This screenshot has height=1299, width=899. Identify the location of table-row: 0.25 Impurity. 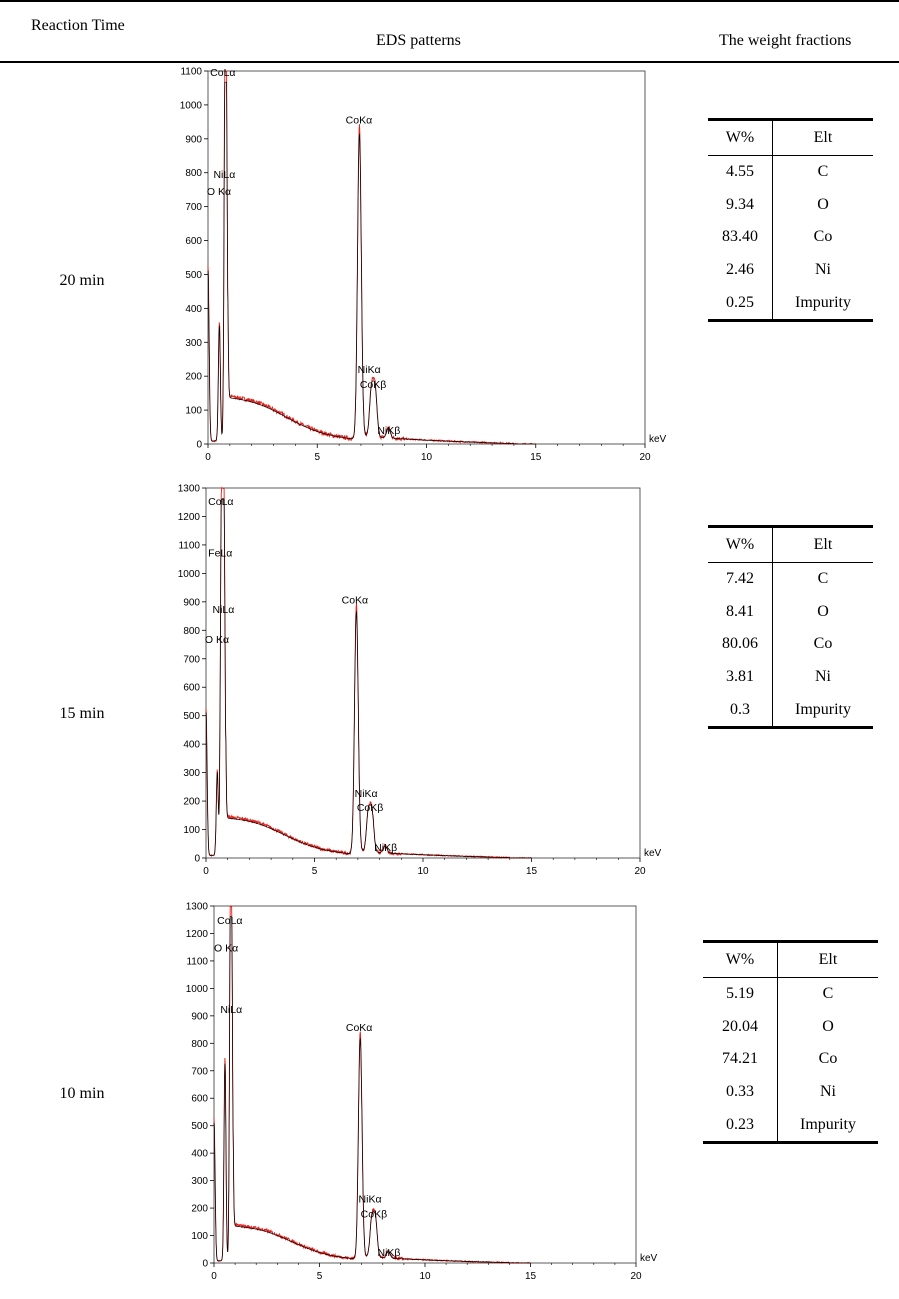
(790, 303).